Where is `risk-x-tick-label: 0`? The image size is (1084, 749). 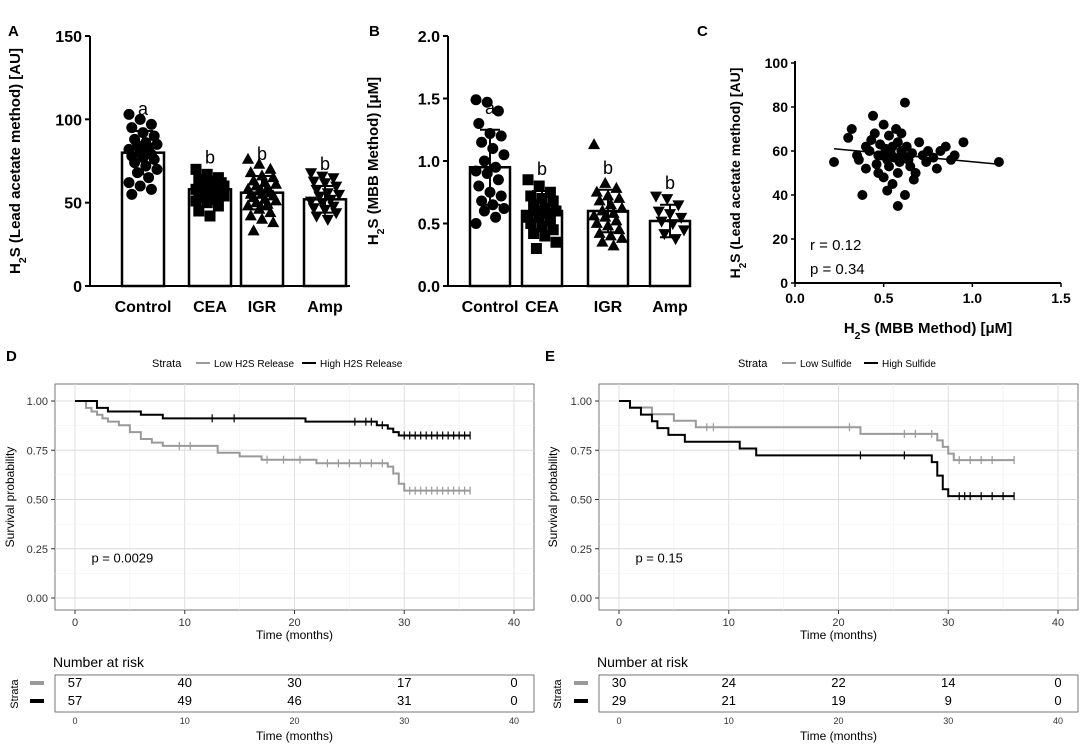 risk-x-tick-label: 0 is located at coordinates (618, 721).